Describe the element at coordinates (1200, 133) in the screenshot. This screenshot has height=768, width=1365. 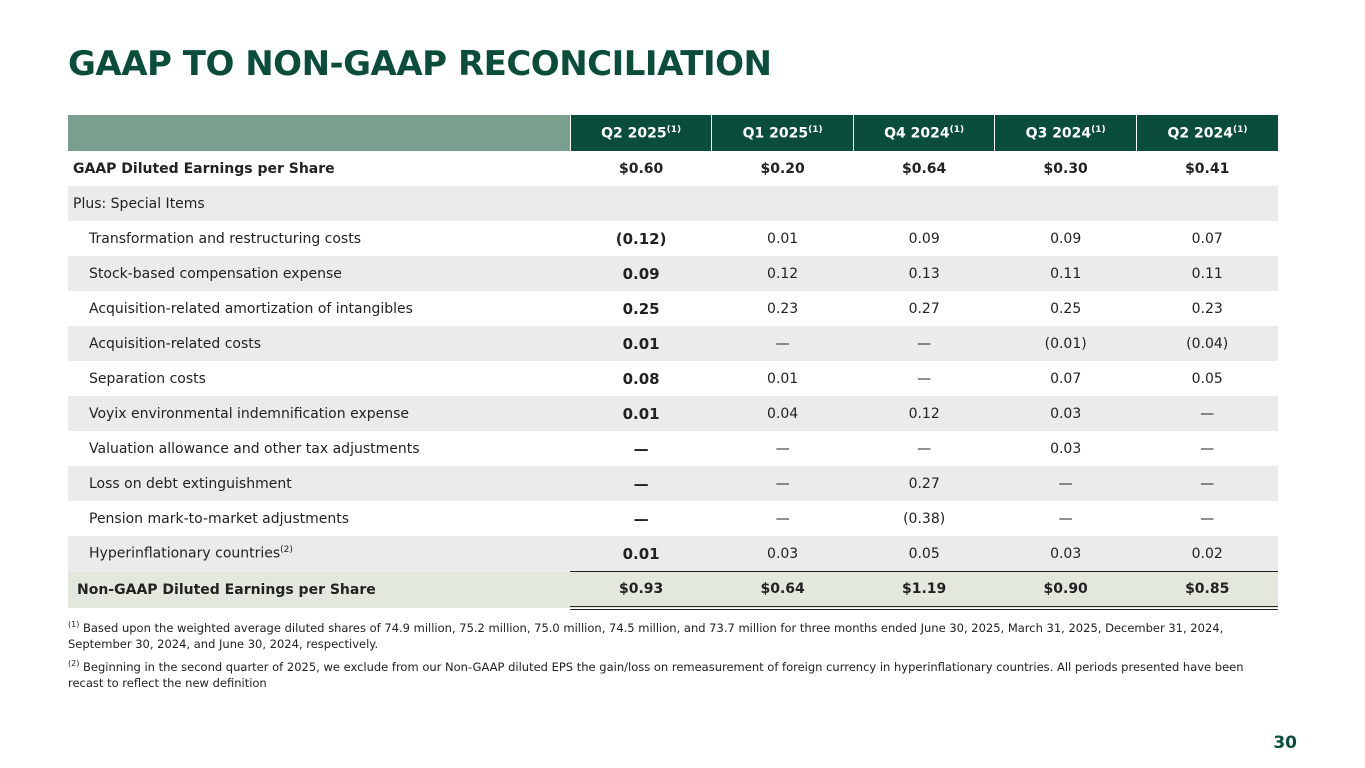
I see `column-label: Q2 2024` at that location.